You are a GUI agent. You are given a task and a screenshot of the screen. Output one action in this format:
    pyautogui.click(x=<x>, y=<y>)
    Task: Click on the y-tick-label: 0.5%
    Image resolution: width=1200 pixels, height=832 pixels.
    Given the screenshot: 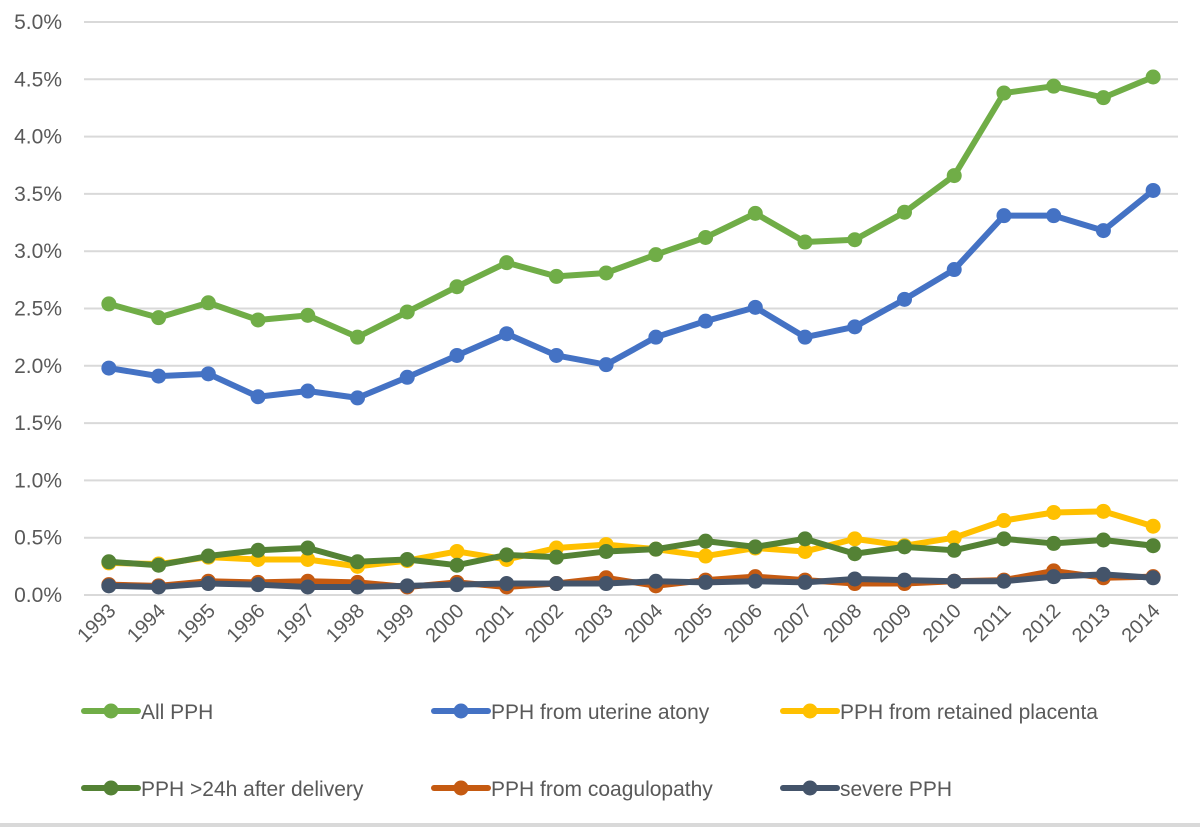 What is the action you would take?
    pyautogui.click(x=38, y=538)
    